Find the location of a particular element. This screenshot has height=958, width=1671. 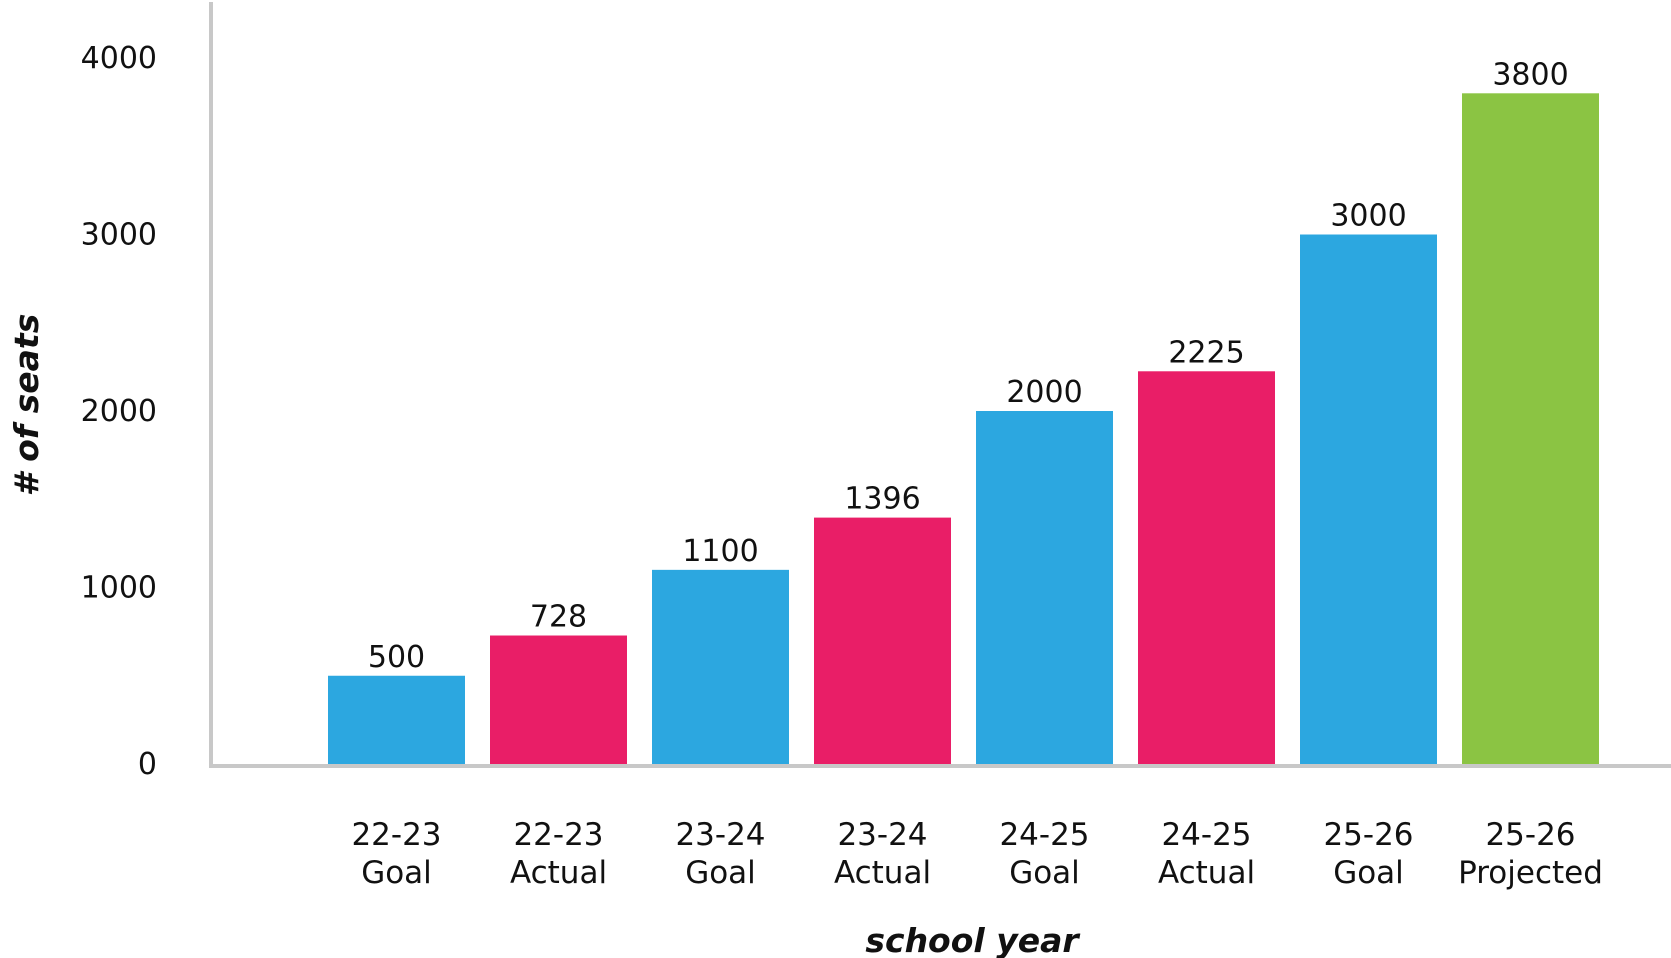

bar-value-label: 1396 is located at coordinates (882, 499).